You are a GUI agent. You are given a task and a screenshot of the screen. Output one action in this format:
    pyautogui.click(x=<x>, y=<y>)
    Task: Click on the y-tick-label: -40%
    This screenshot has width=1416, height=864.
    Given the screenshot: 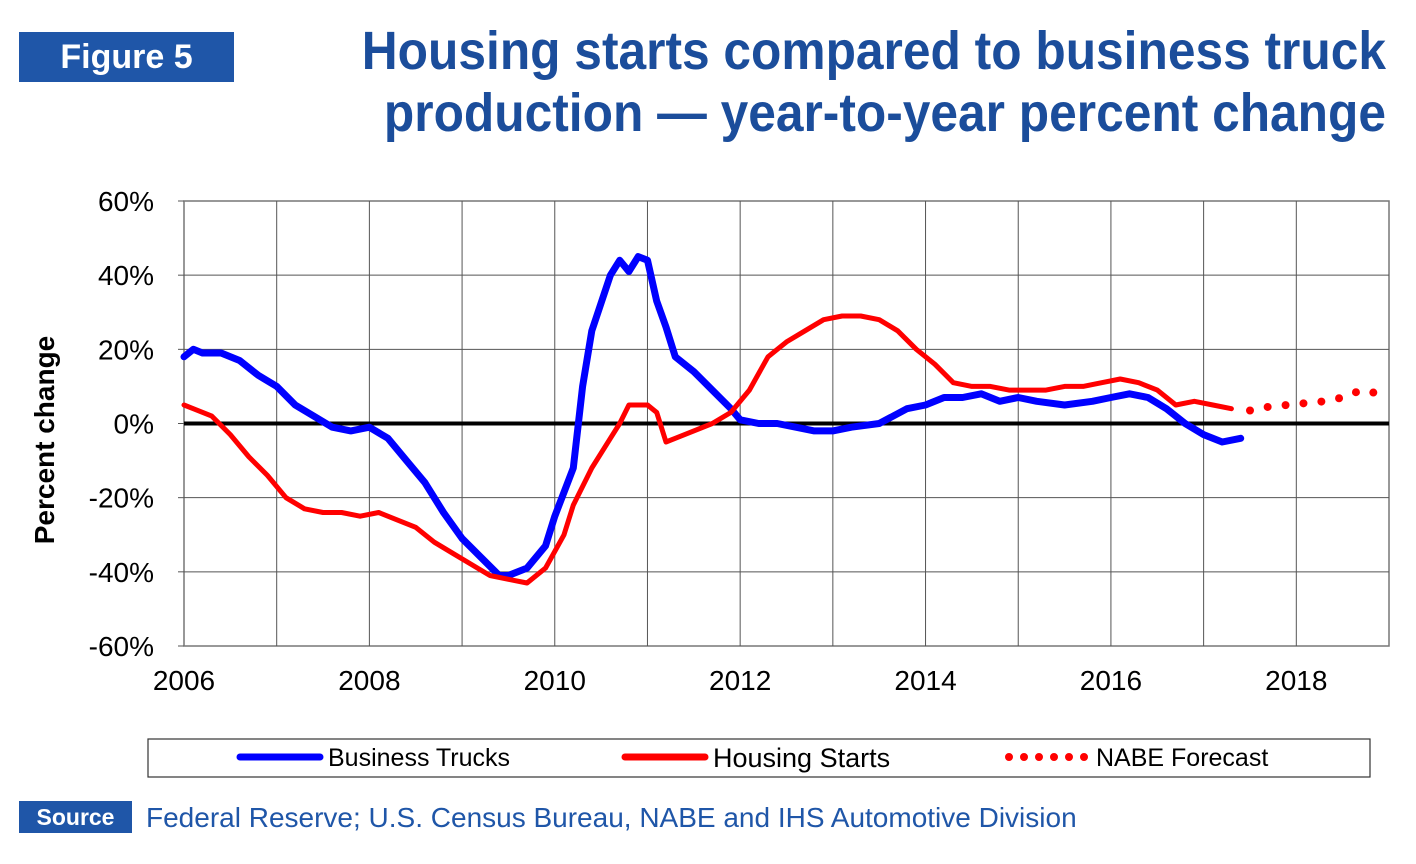 What is the action you would take?
    pyautogui.click(x=121, y=572)
    